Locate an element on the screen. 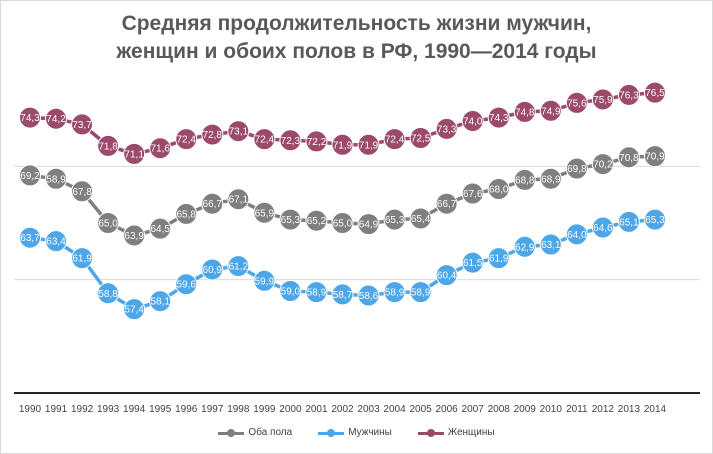 The image size is (713, 454). data-label-men: 58,6 is located at coordinates (369, 296).